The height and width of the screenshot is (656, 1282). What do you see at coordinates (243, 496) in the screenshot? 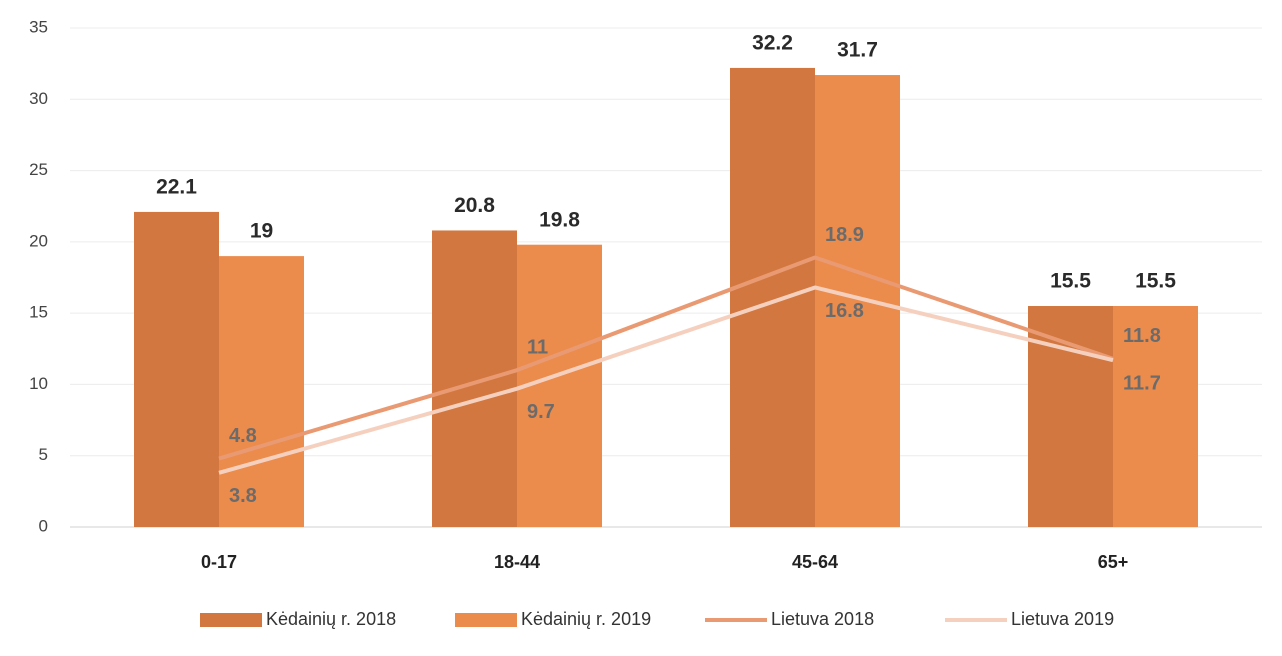
I see `line-label: 3.8` at bounding box center [243, 496].